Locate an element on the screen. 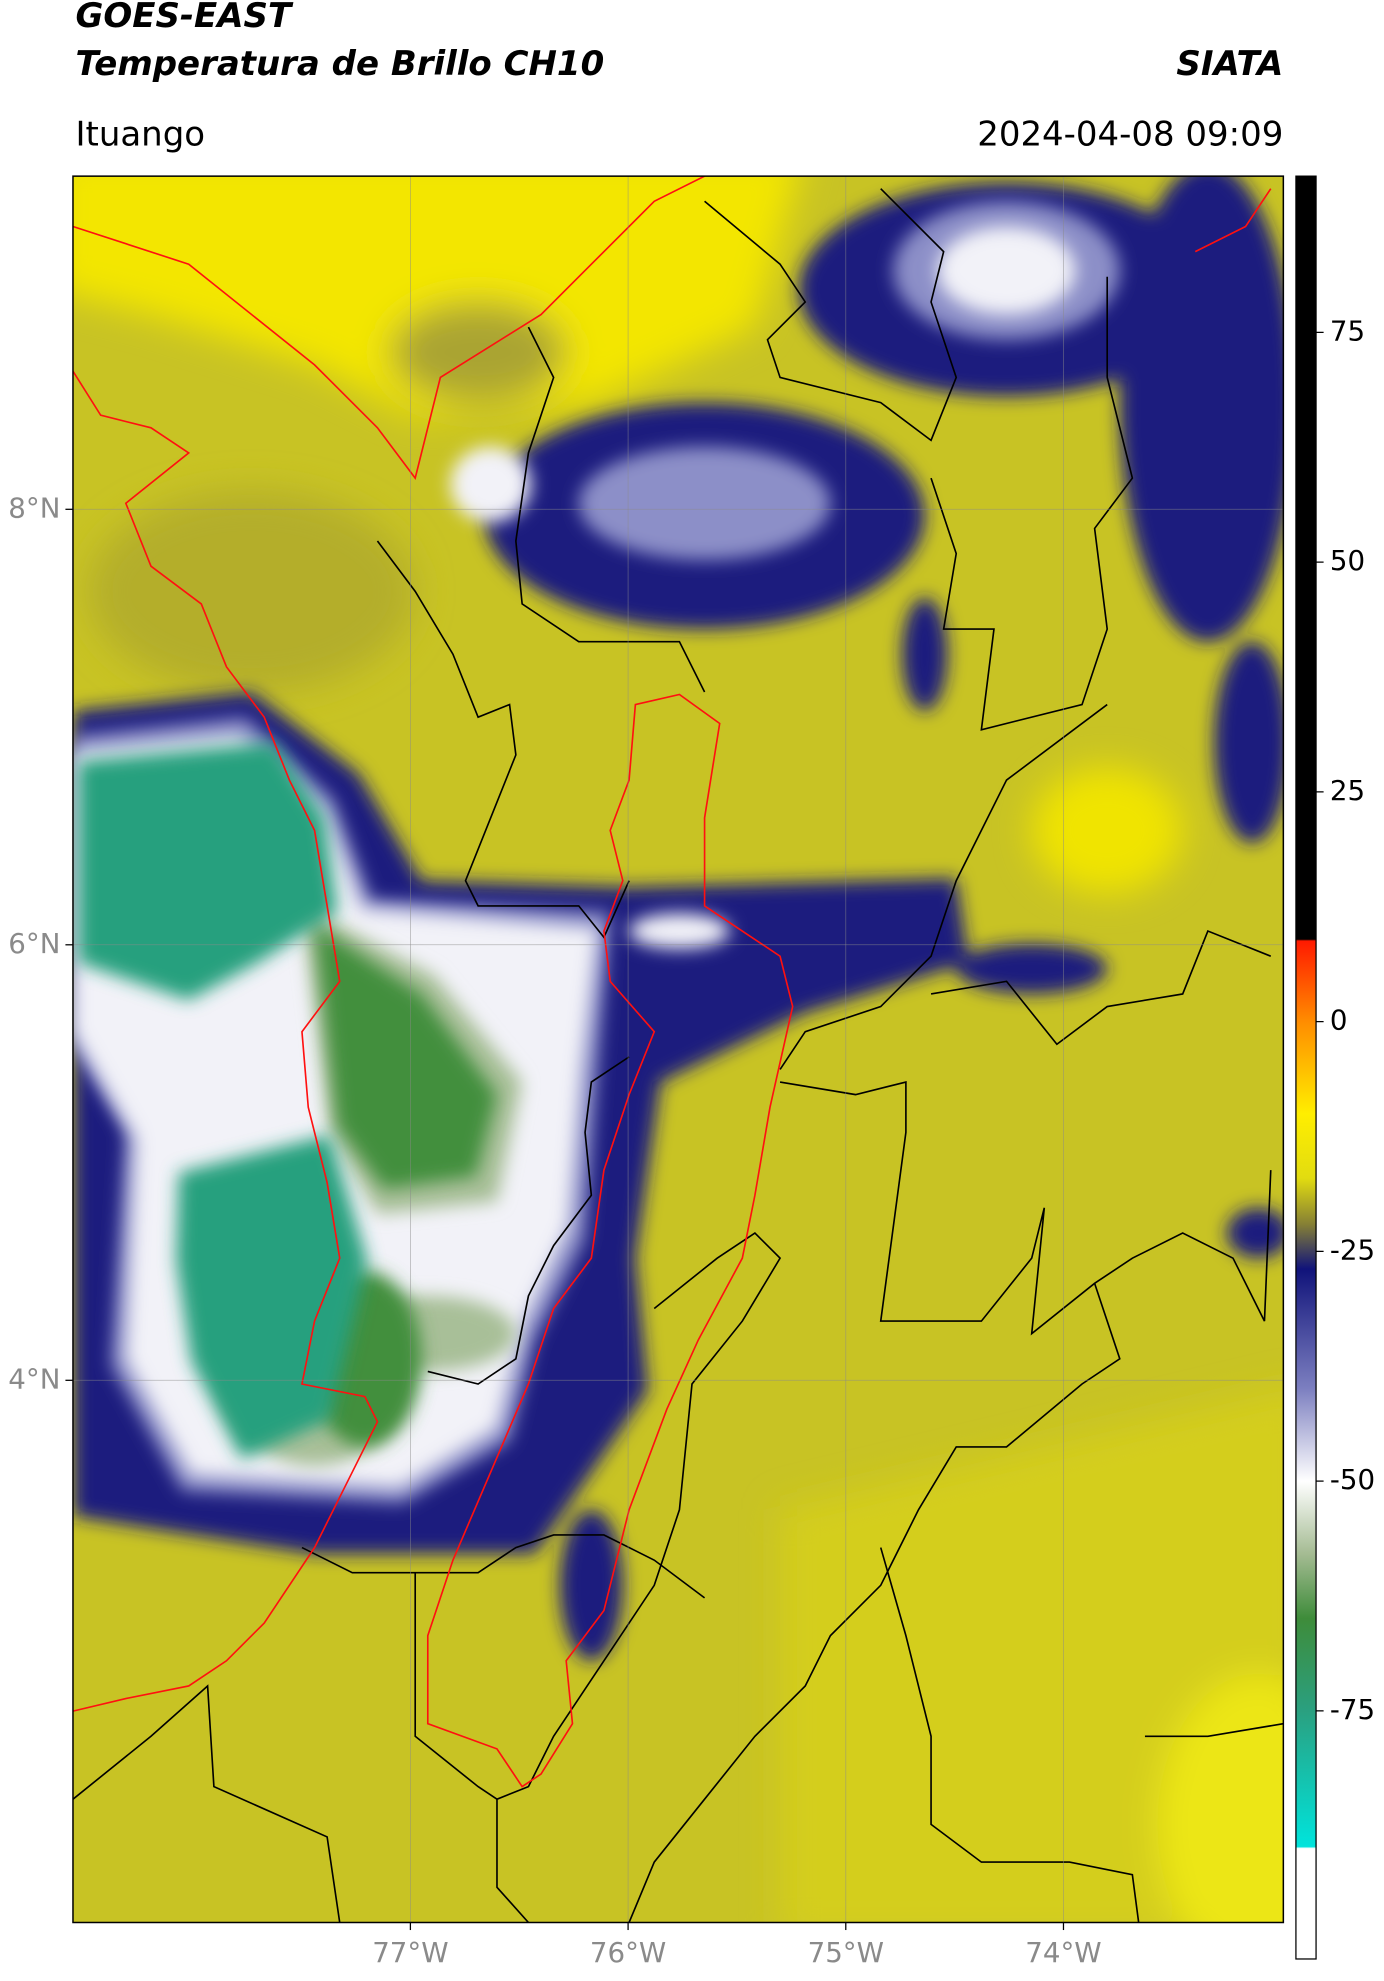 Image resolution: width=1384 pixels, height=1981 pixels. colorbar-tick-label: -75 is located at coordinates (1352, 1709).